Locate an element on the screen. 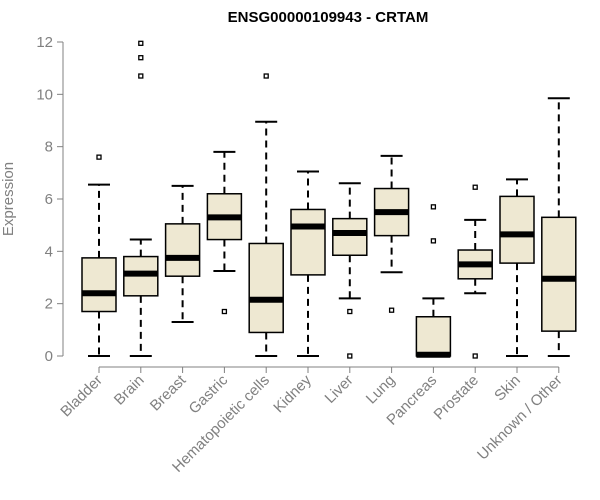 The image size is (600, 500). x-tick-label: Kidney is located at coordinates (292, 393).